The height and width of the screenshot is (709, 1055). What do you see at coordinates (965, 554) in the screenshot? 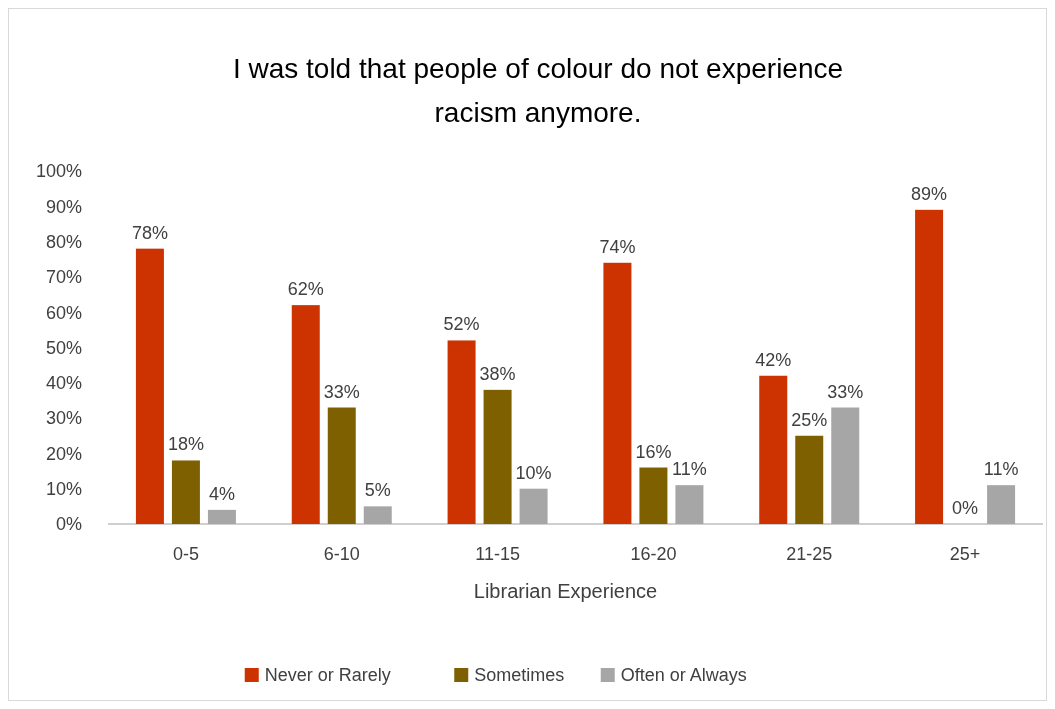
I see `x-tick-label: 25+` at bounding box center [965, 554].